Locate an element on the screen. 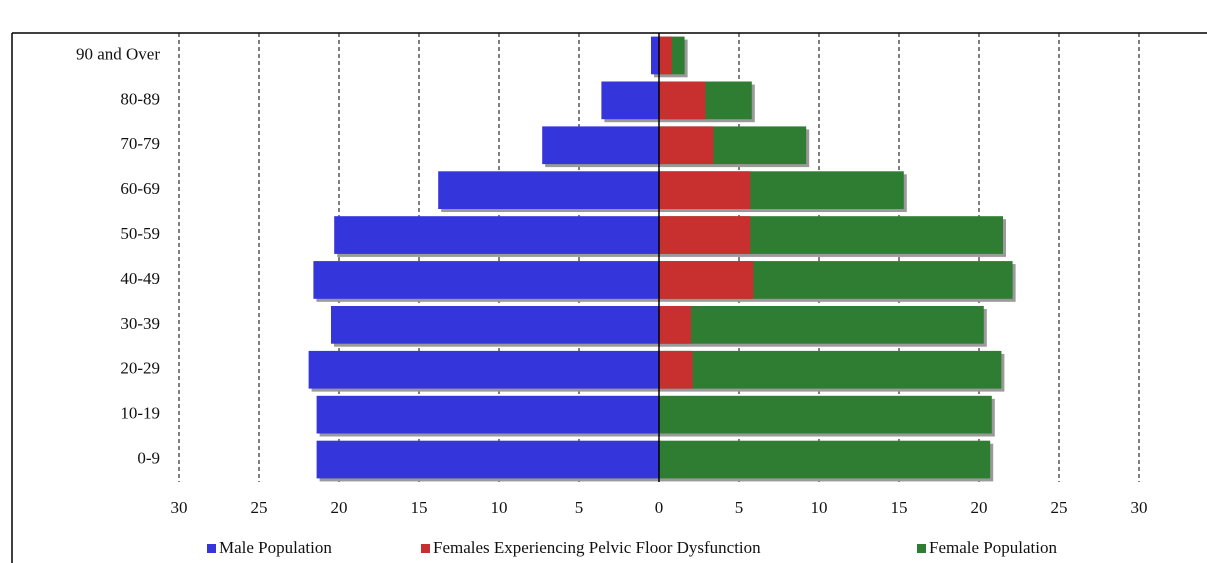 The width and height of the screenshot is (1207, 563). y-tick-label: 0-9 is located at coordinates (148, 457).